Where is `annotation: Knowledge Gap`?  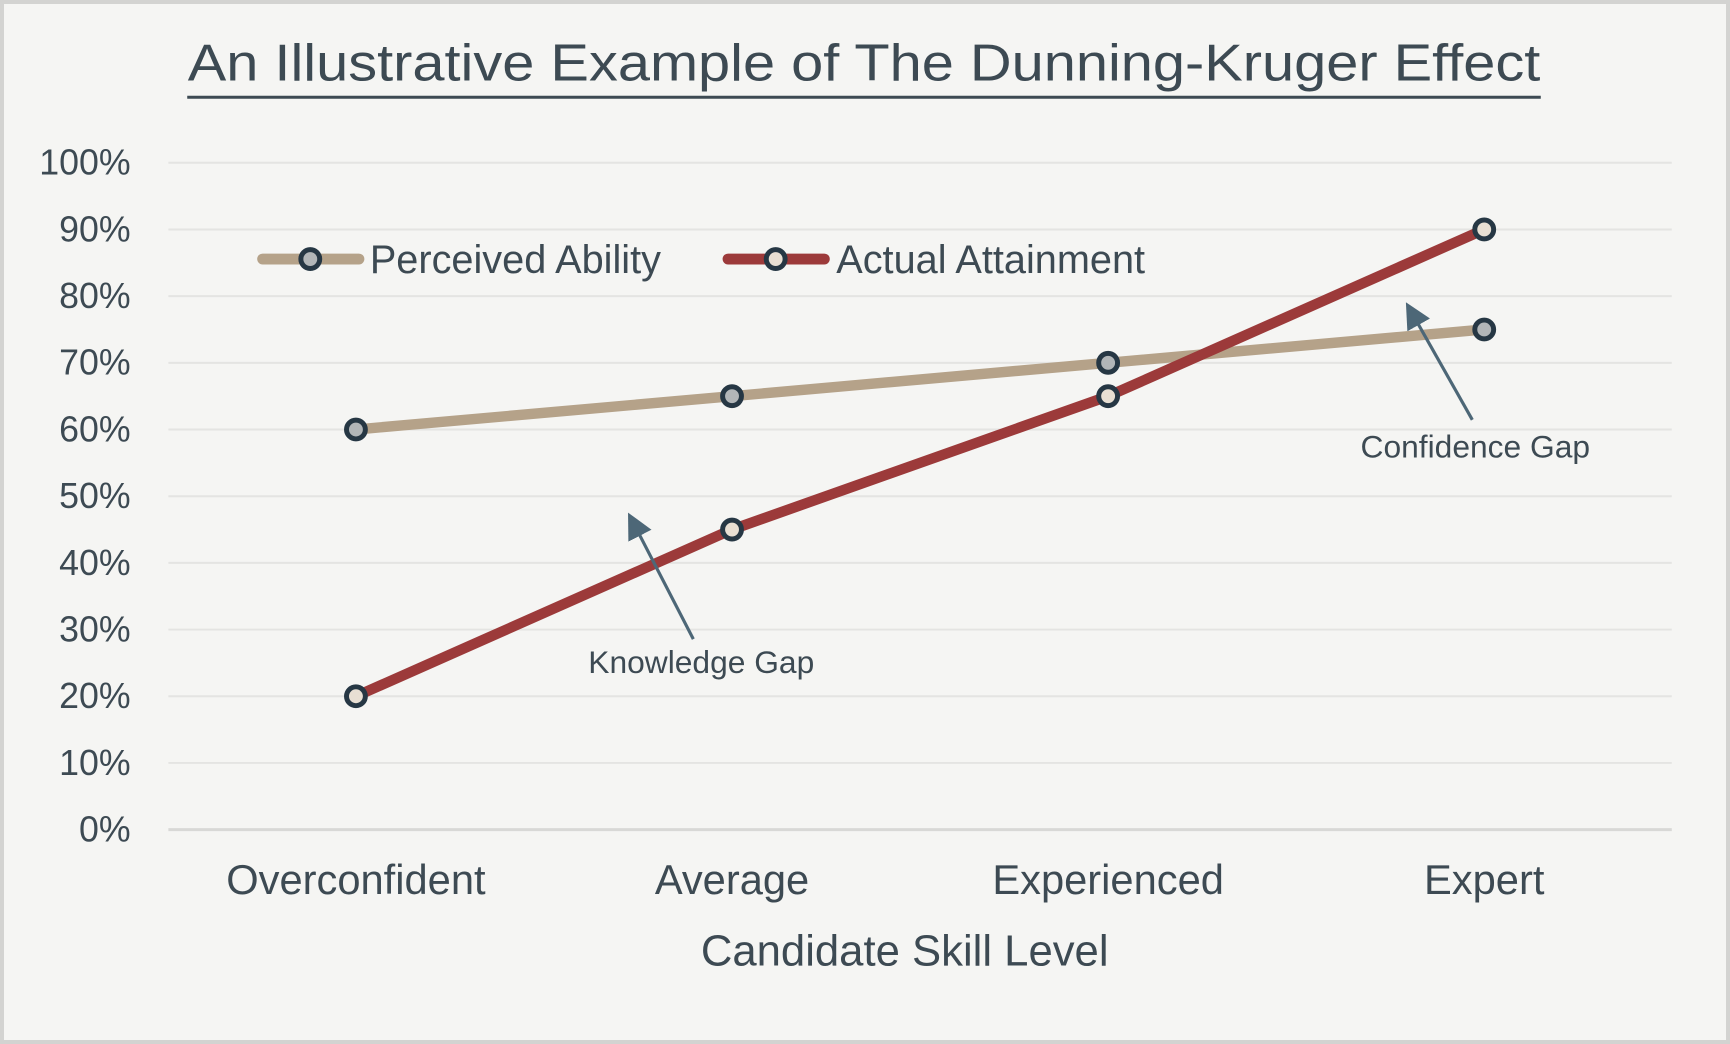
annotation: Knowledge Gap is located at coordinates (701, 596).